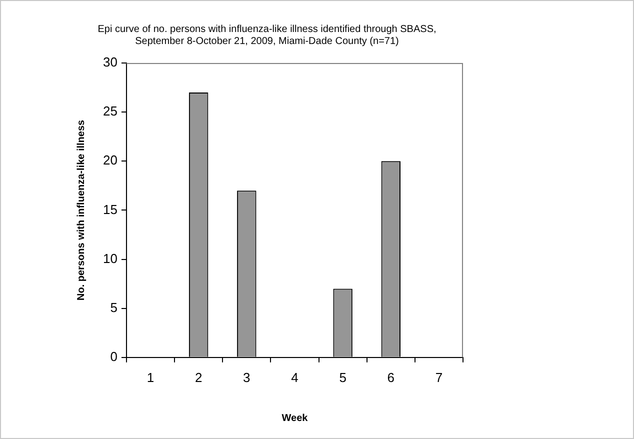  I want to click on x-tick-label: 4, so click(294, 377).